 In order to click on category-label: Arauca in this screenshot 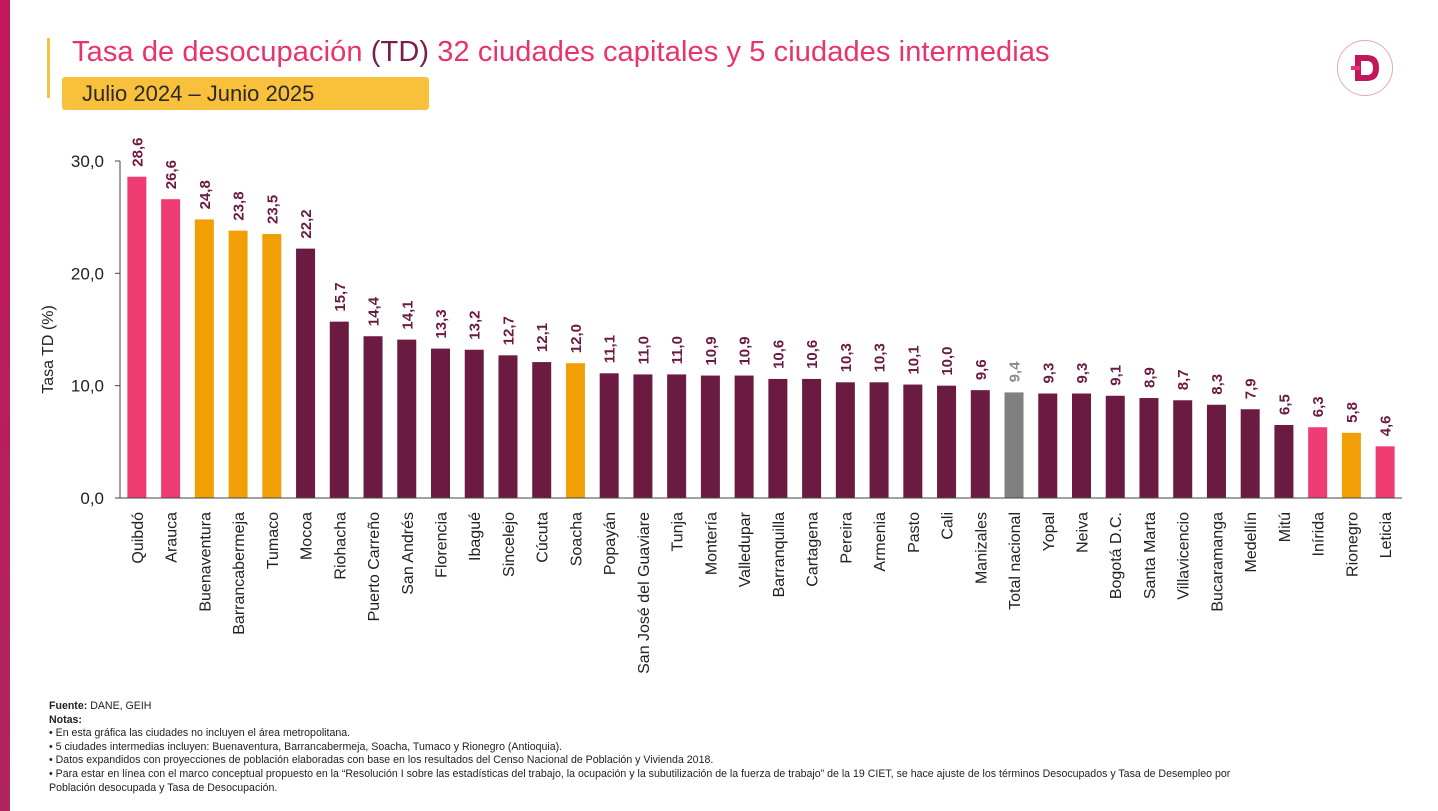, I will do `click(172, 537)`.